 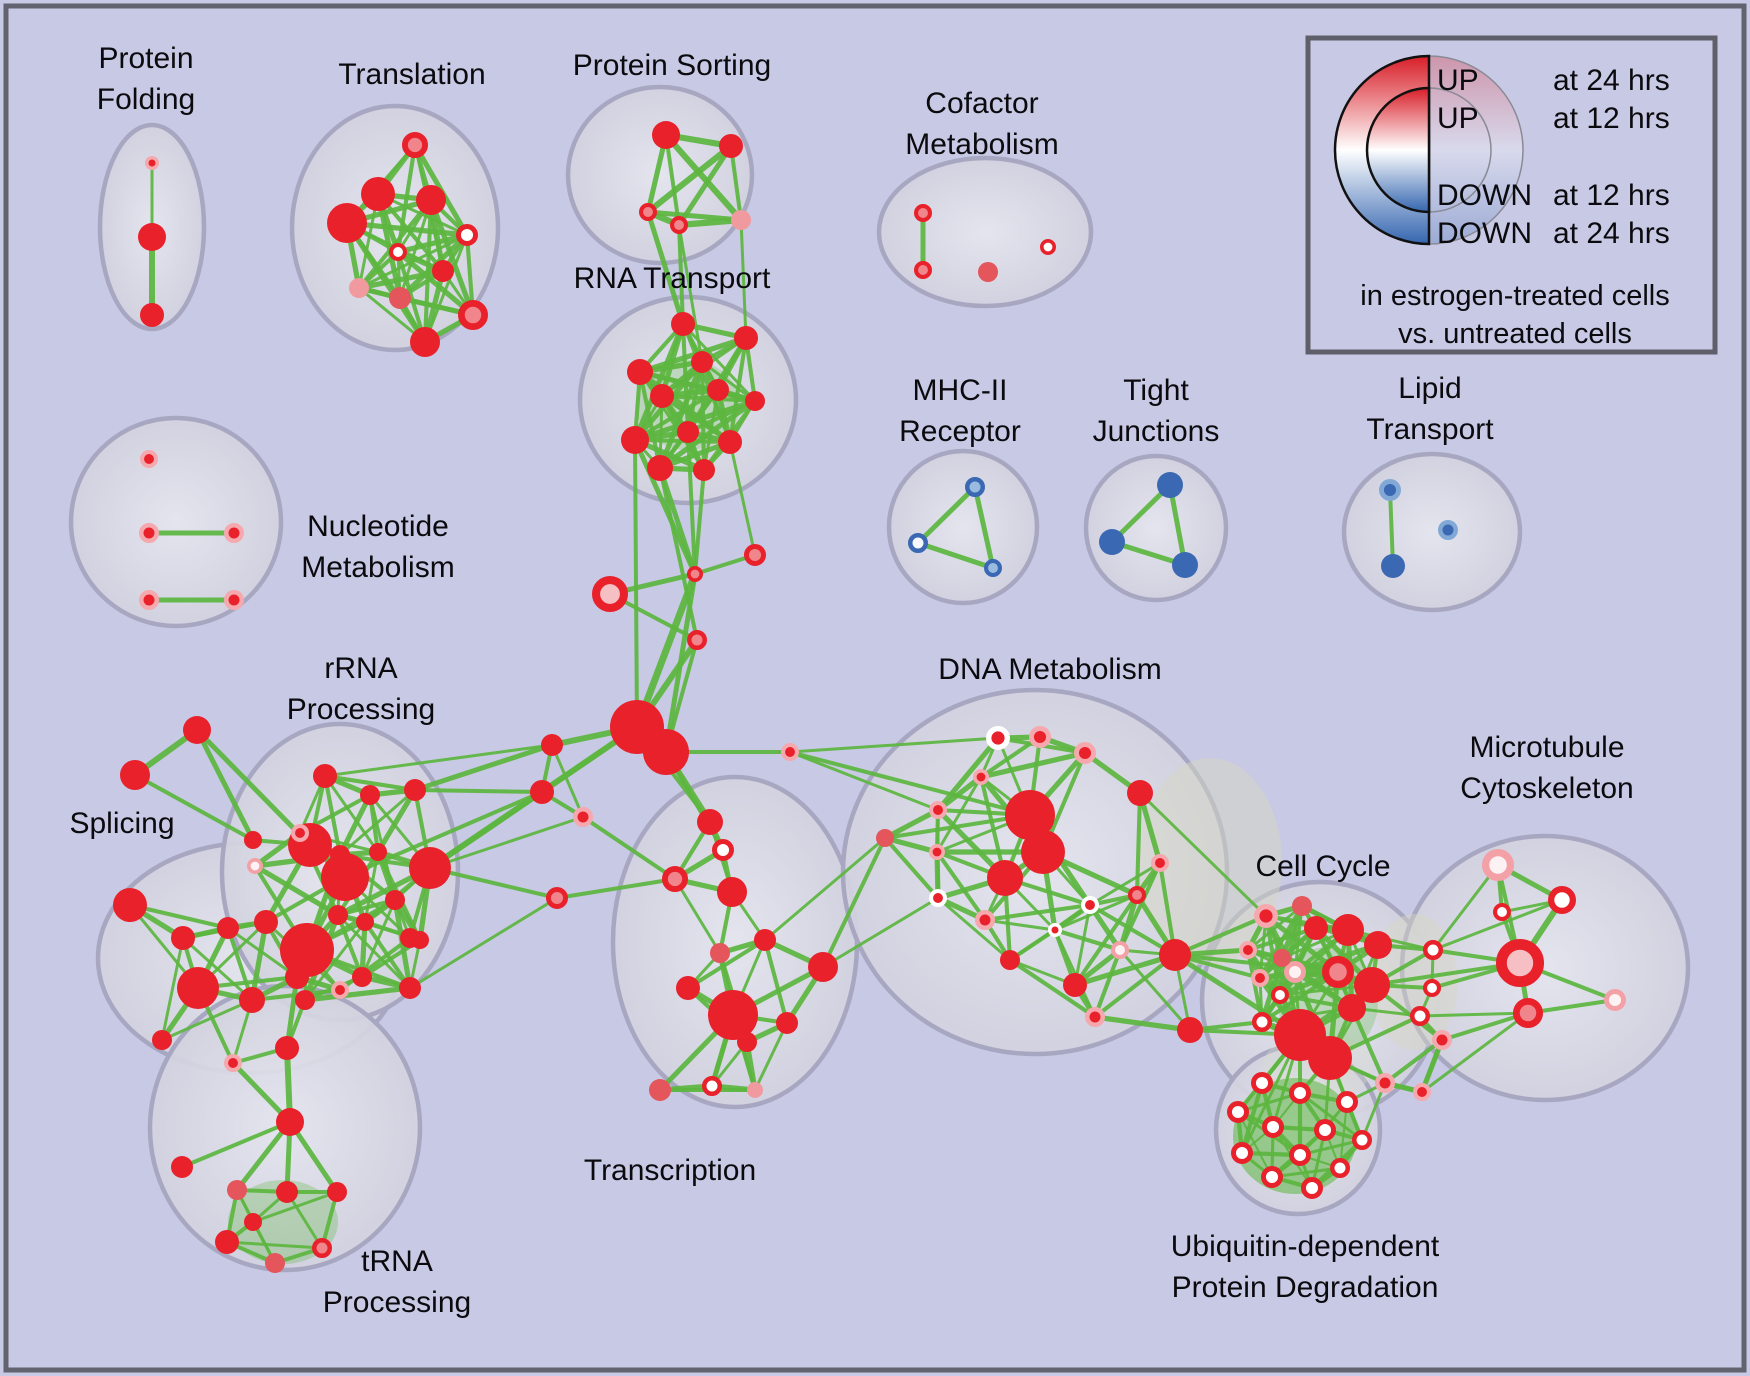 I want to click on cluster-label-microtubule-cytoskeleton: Microtubule, so click(x=1546, y=747).